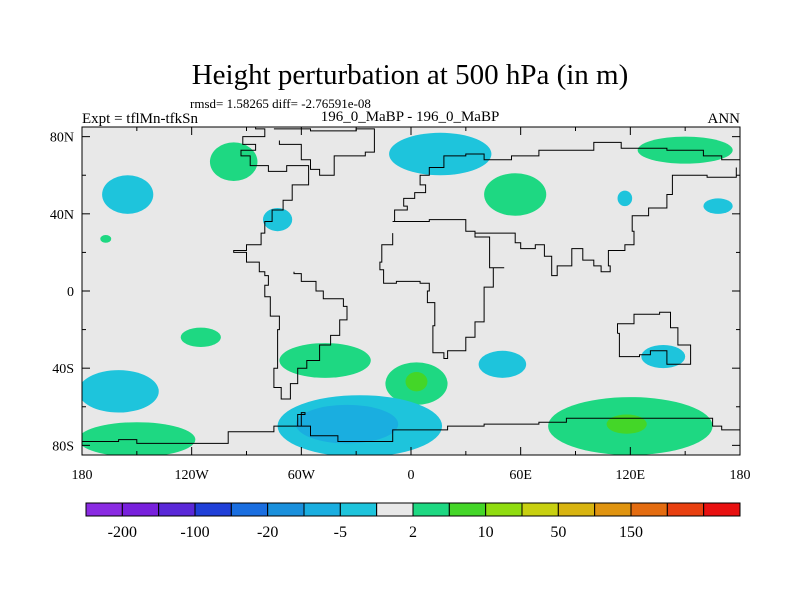  I want to click on colorbar, so click(413, 509).